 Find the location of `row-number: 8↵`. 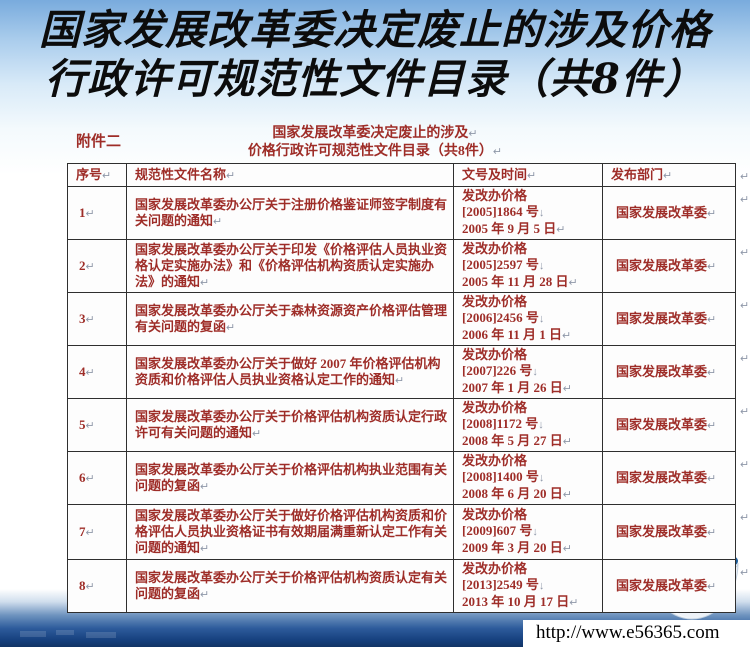

row-number: 8↵ is located at coordinates (97, 586).